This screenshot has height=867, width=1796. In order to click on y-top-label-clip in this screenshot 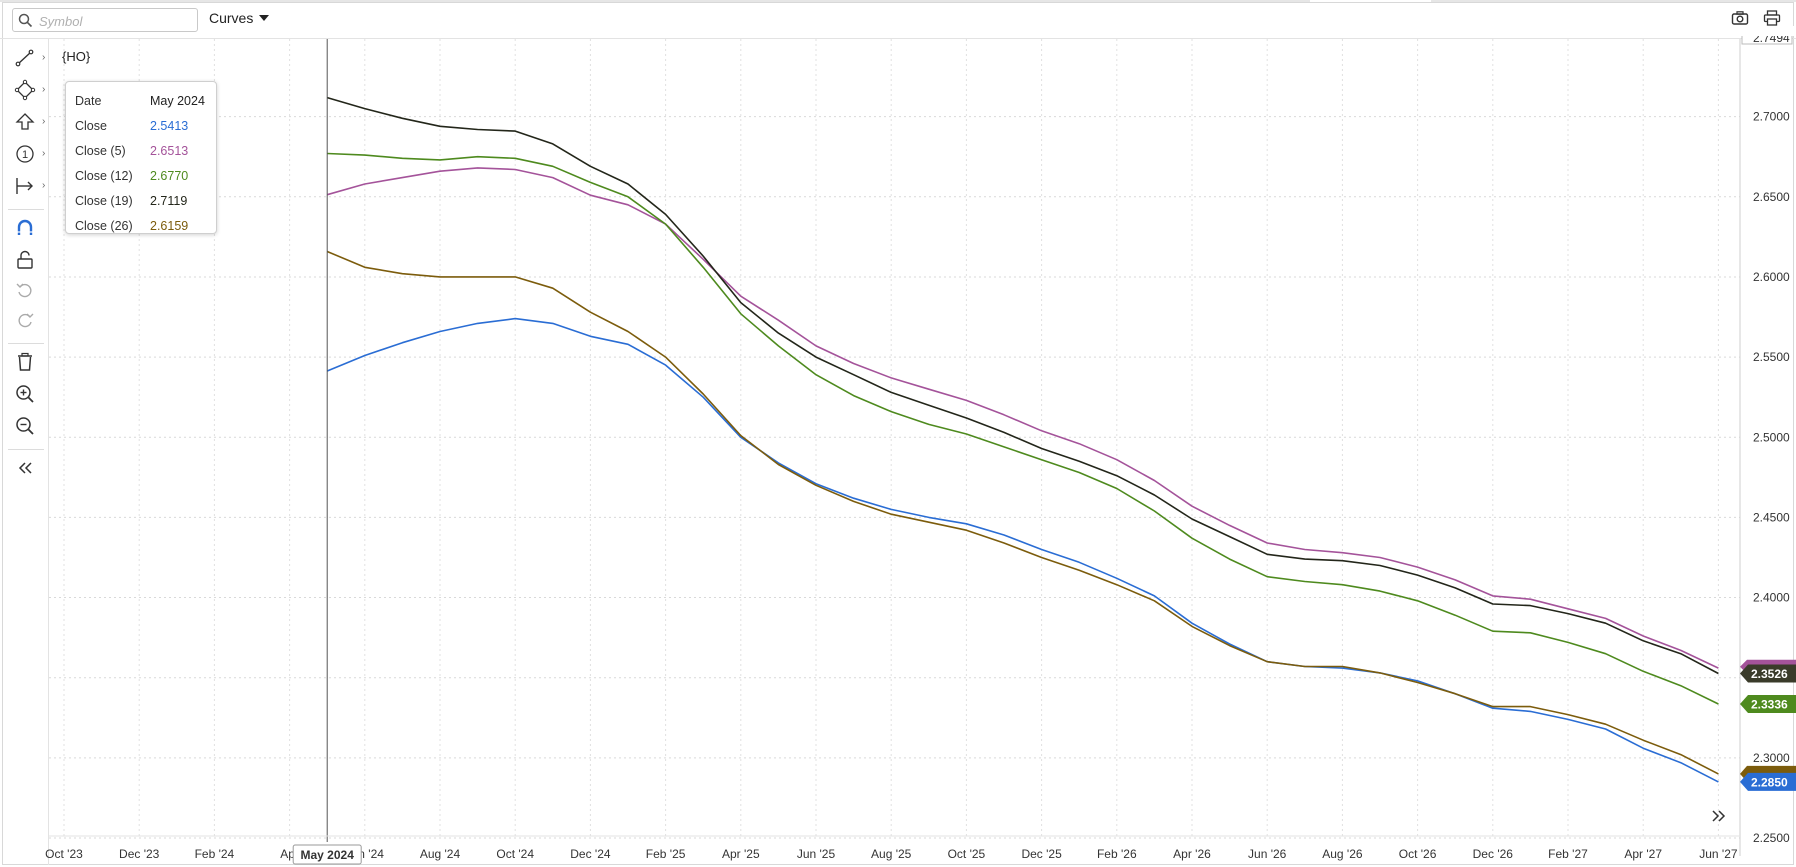, I will do `click(1768, 31)`.